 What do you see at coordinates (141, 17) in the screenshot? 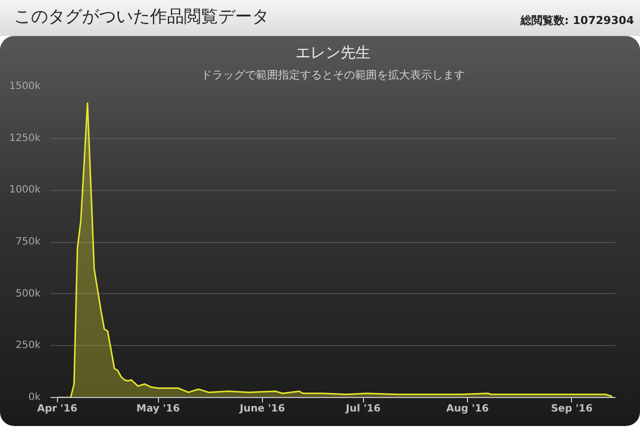
I see `text: このタグがついた作品閲覧データ` at bounding box center [141, 17].